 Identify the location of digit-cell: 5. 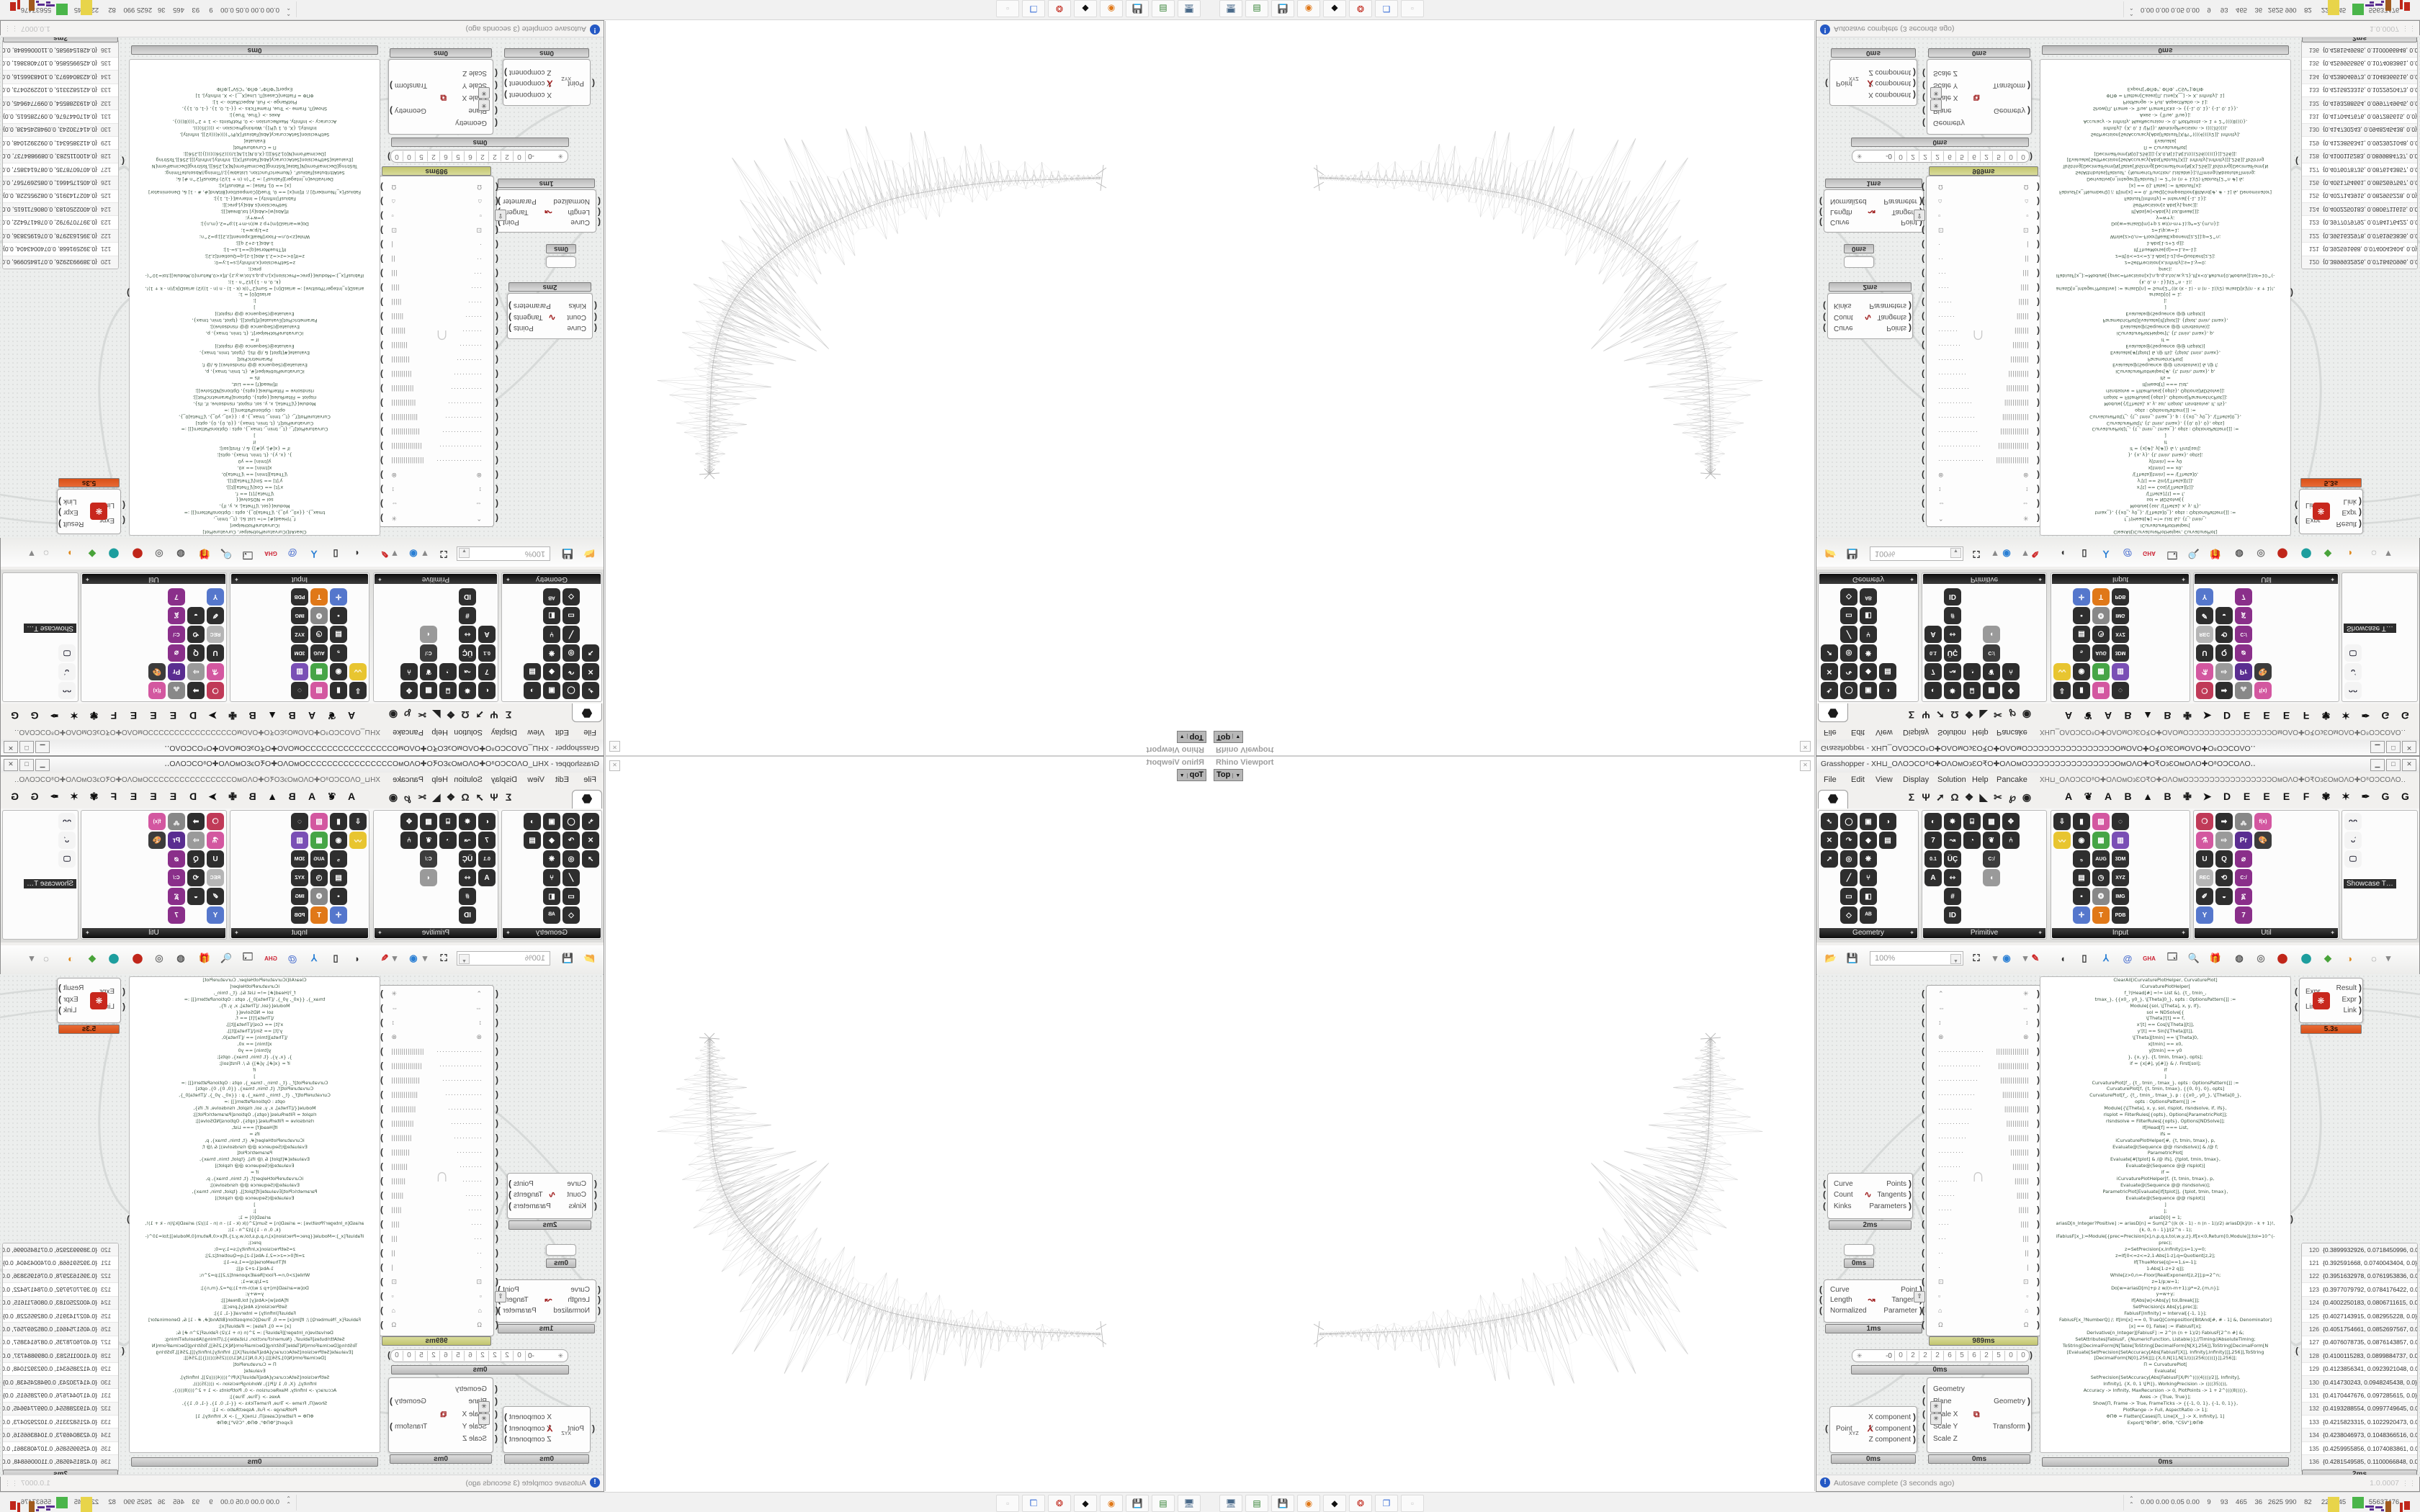
(422, 1356).